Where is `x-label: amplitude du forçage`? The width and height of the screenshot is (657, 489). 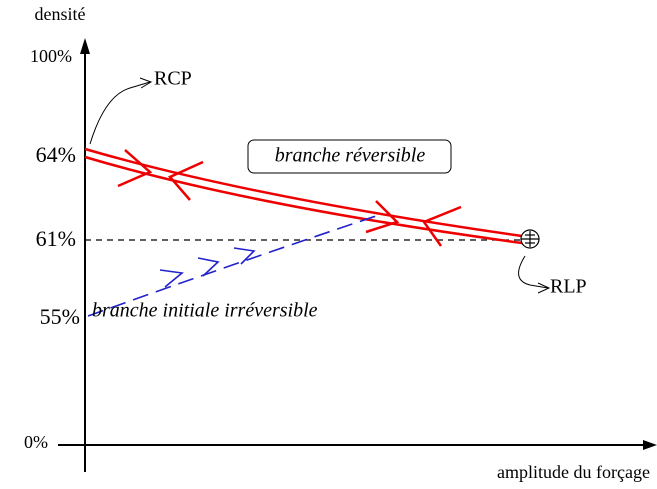
x-label: amplitude du forçage is located at coordinates (573, 472).